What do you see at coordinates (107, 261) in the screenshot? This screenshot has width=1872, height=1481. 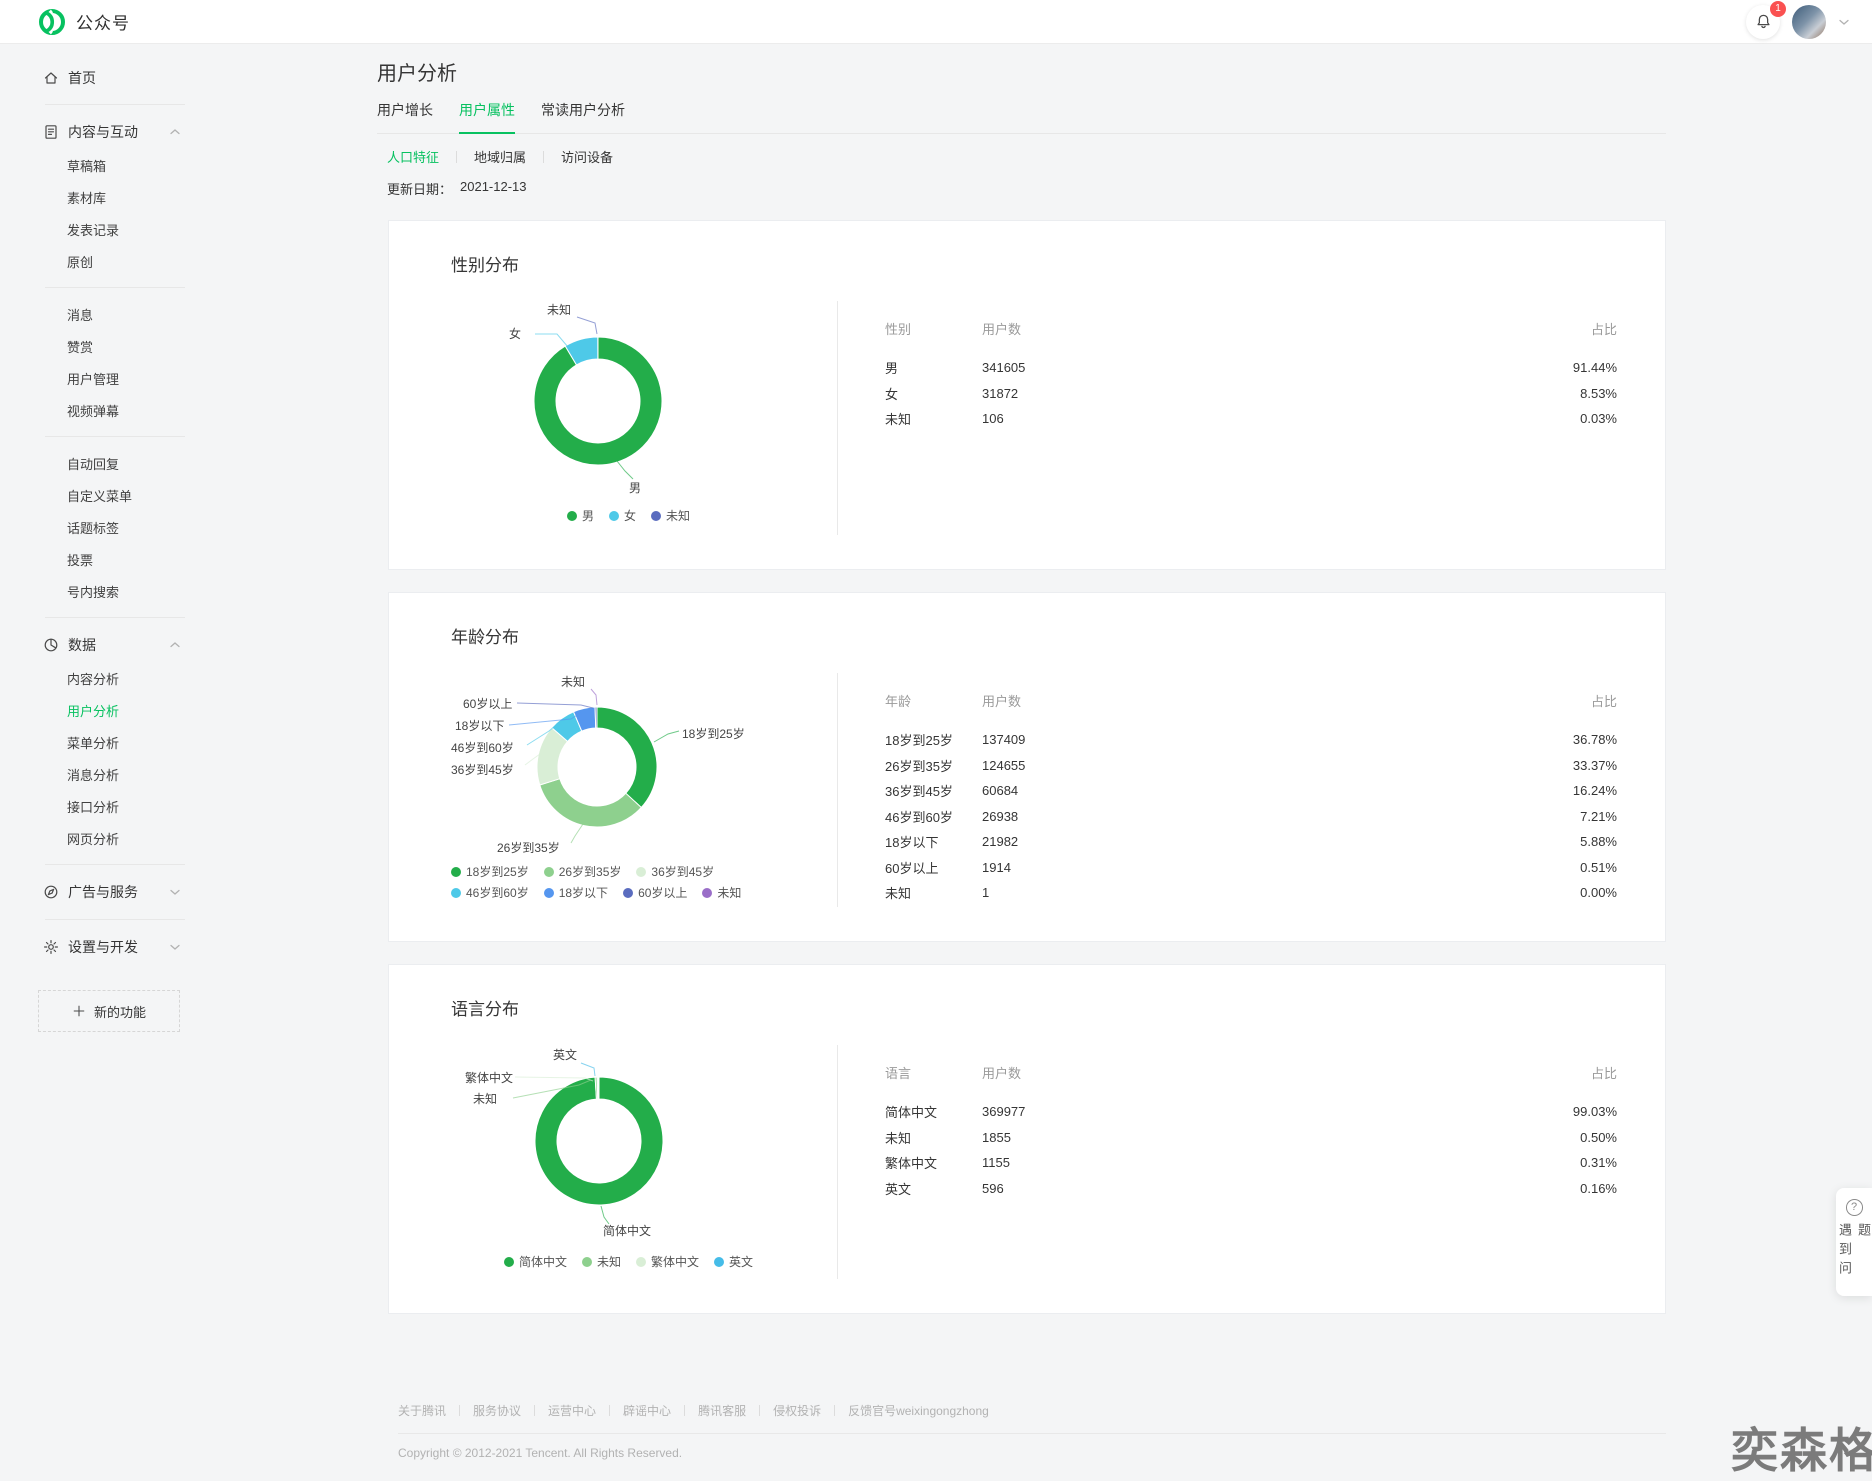 I see `sidebar-item-original: 原创` at bounding box center [107, 261].